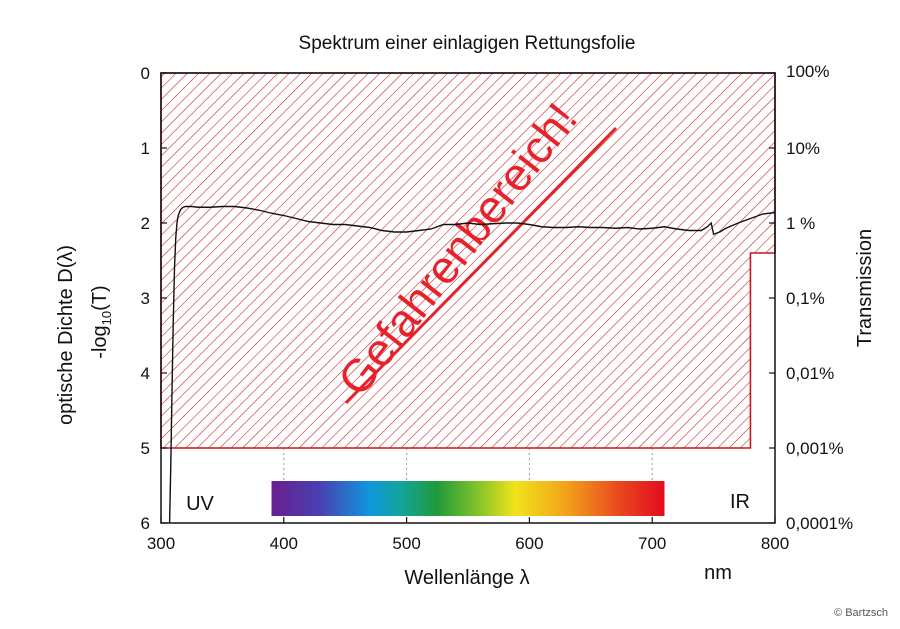 The height and width of the screenshot is (629, 900). What do you see at coordinates (819, 523) in the screenshot?
I see `right-tick-6: 0,0001%` at bounding box center [819, 523].